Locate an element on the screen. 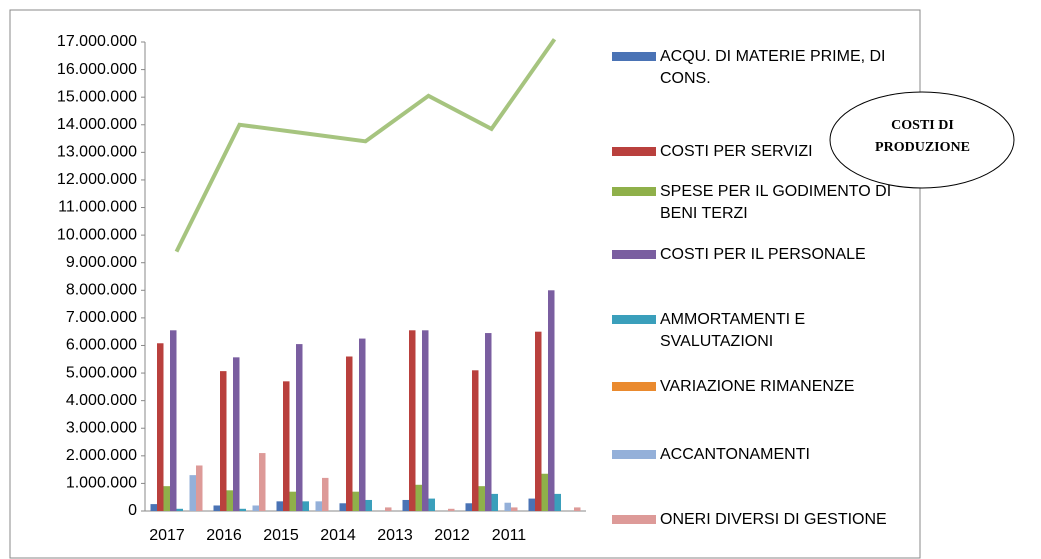  y-tick-label: 13.000.000 is located at coordinates (97, 152).